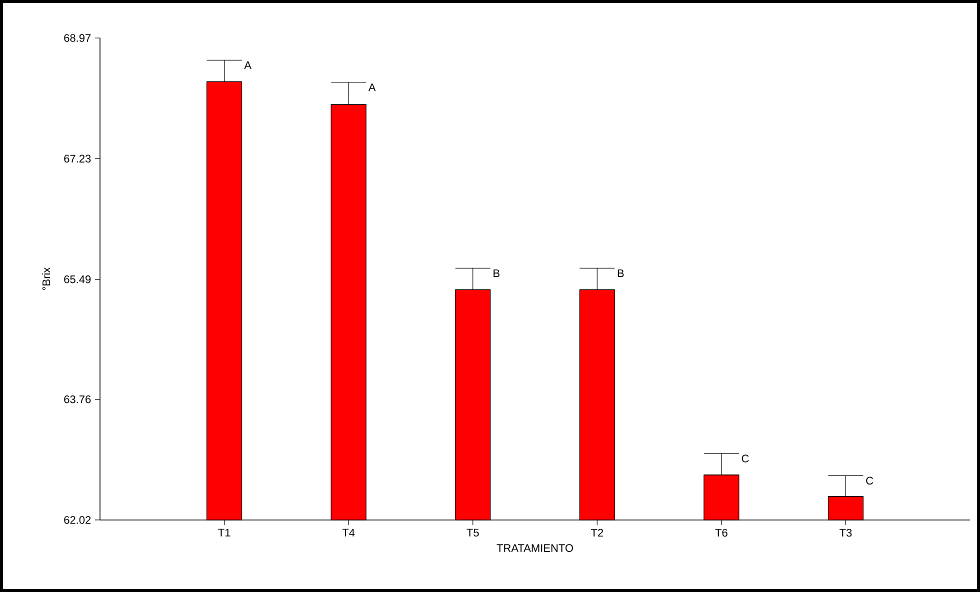  Describe the element at coordinates (77, 158) in the screenshot. I see `y-tick-label: 67.23` at that location.